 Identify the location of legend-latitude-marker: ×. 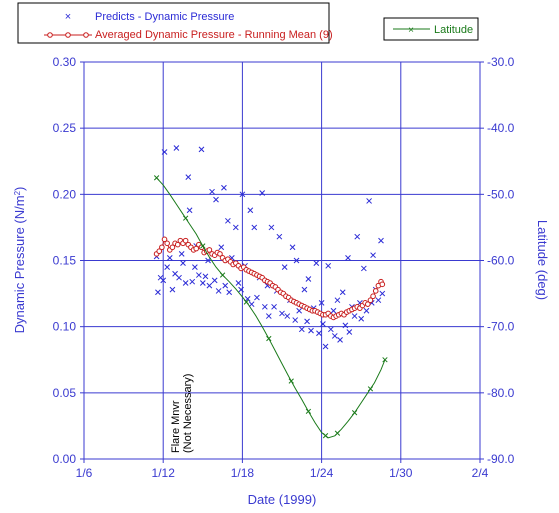
(411, 30).